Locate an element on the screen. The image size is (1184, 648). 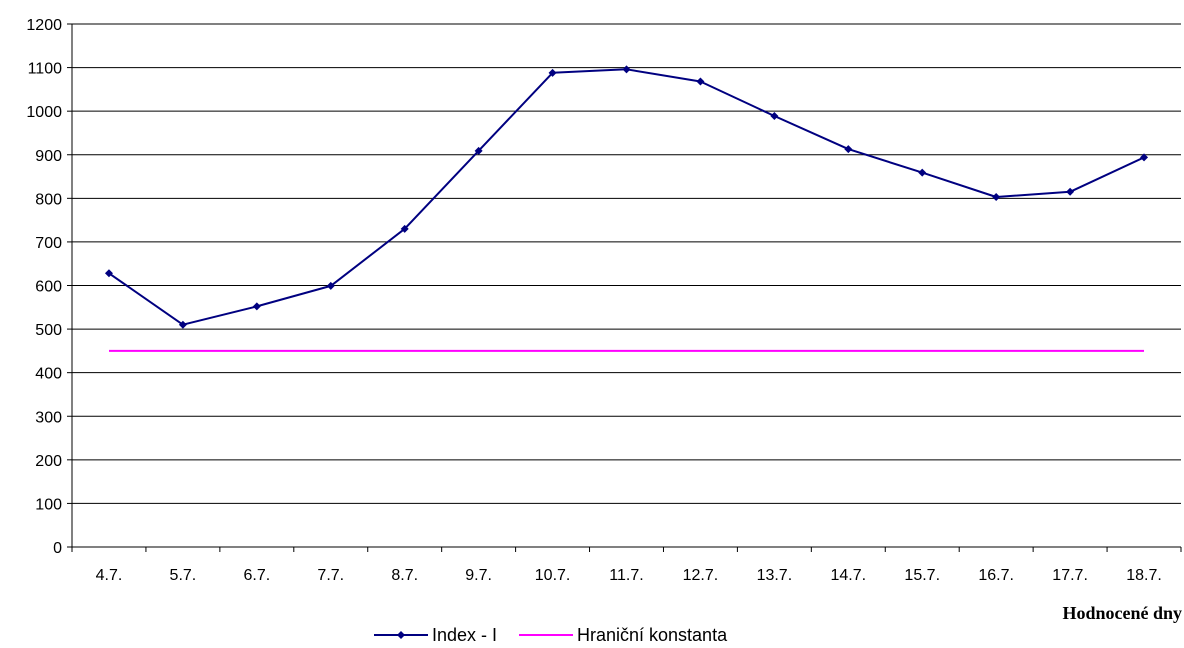
y-tick-label: 500 is located at coordinates (48, 330).